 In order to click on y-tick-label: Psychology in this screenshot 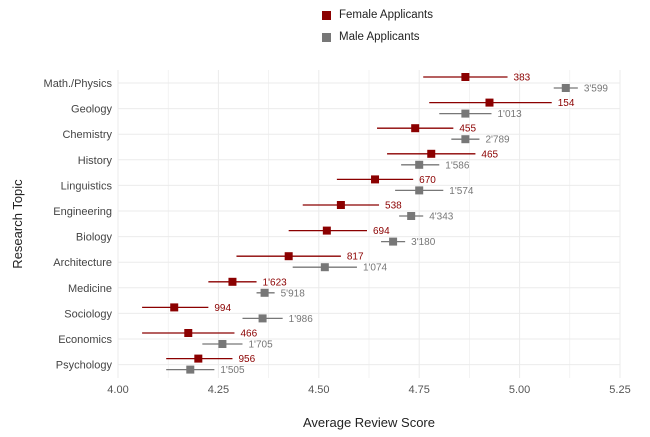, I will do `click(84, 366)`.